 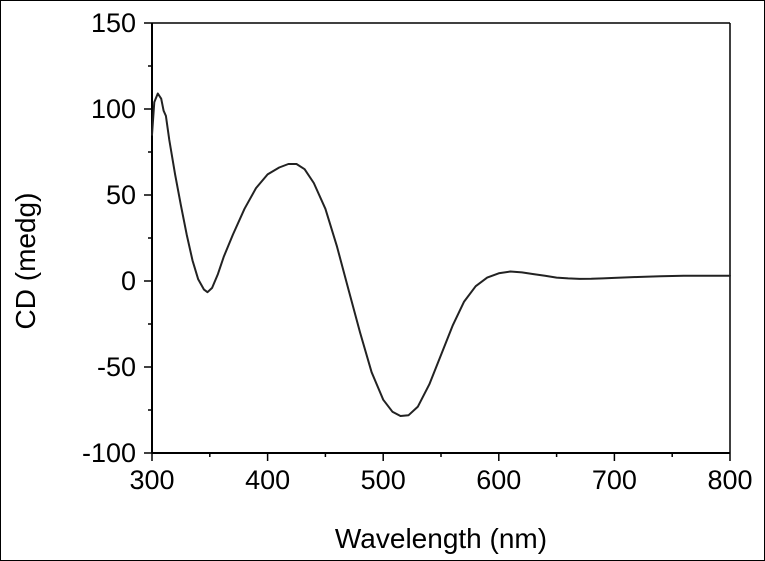 What do you see at coordinates (116, 367) in the screenshot?
I see `y-tick-label: -50` at bounding box center [116, 367].